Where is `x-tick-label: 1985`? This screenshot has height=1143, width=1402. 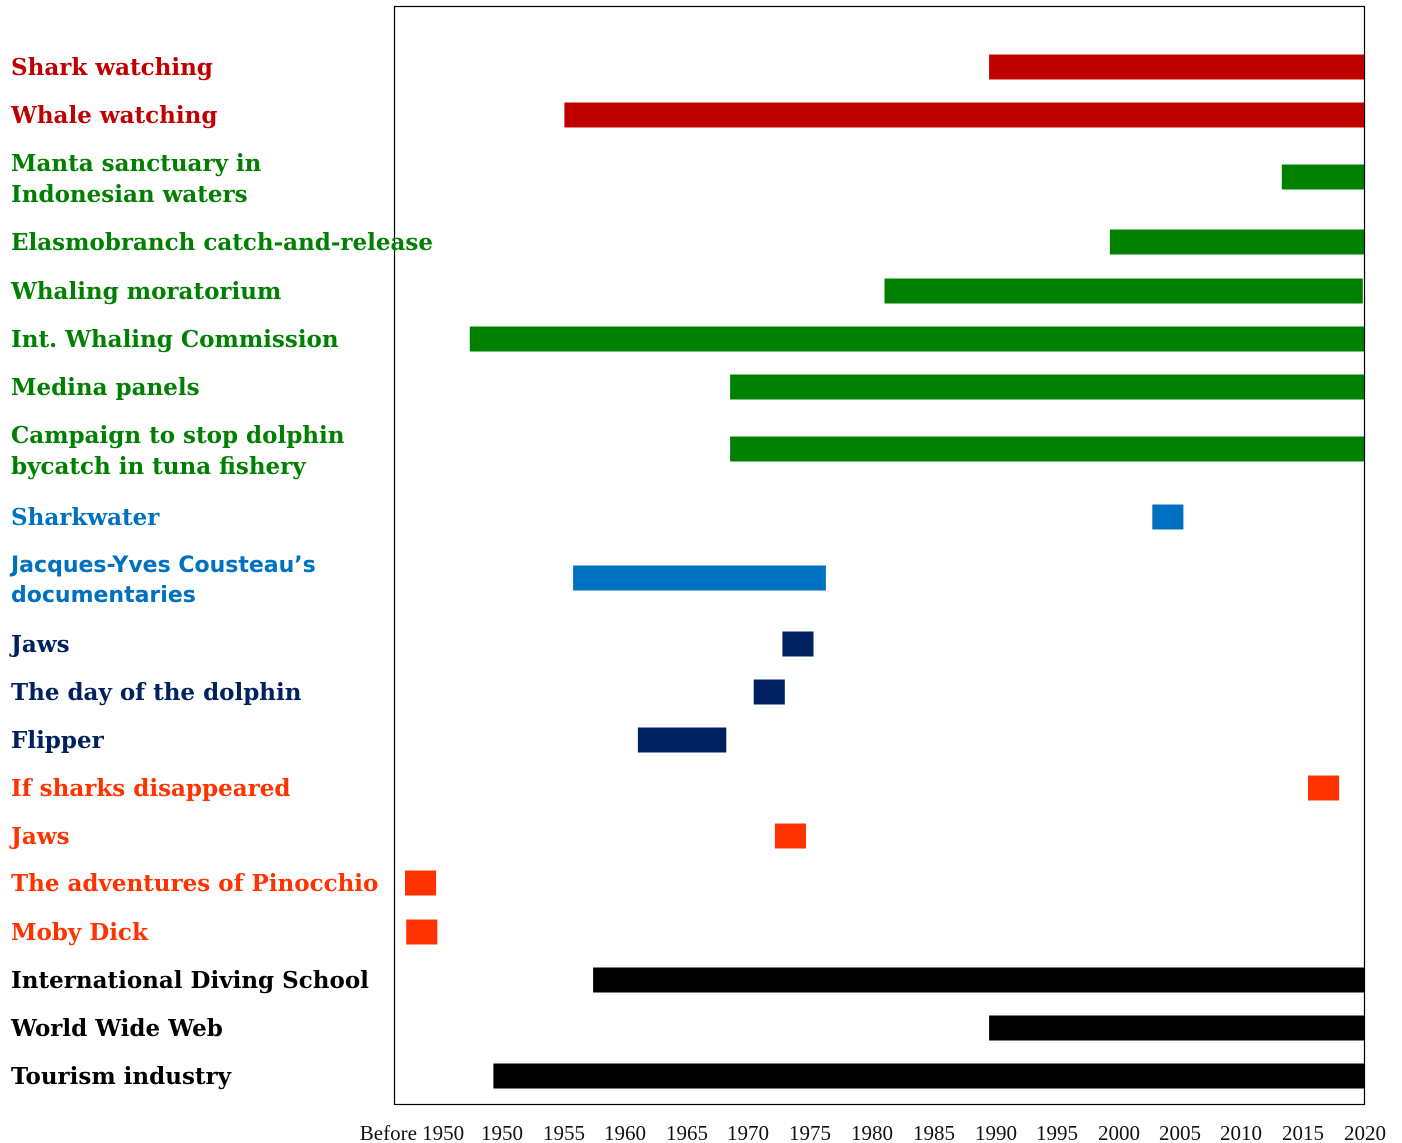 x-tick-label: 1985 is located at coordinates (934, 1132).